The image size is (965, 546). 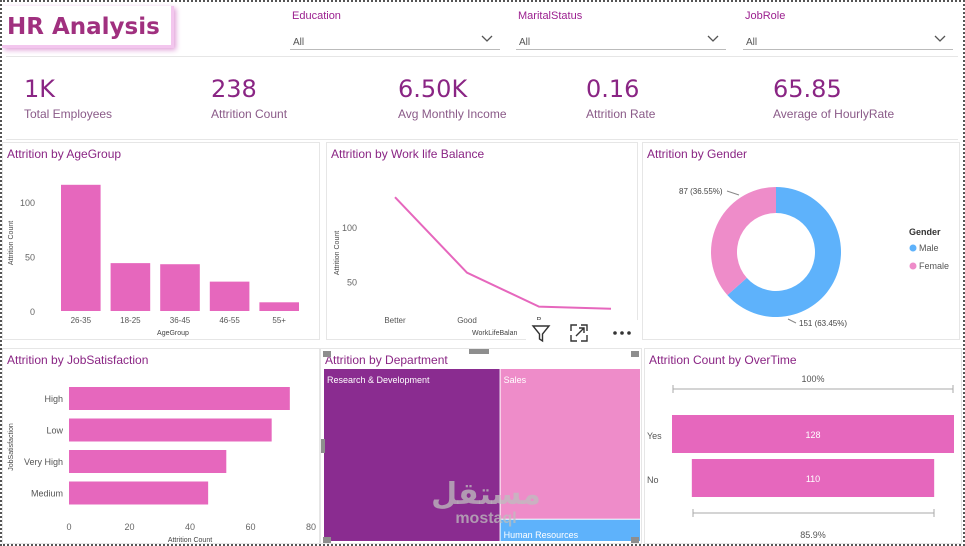 I want to click on card-title: Attrition by Department, so click(x=386, y=360).